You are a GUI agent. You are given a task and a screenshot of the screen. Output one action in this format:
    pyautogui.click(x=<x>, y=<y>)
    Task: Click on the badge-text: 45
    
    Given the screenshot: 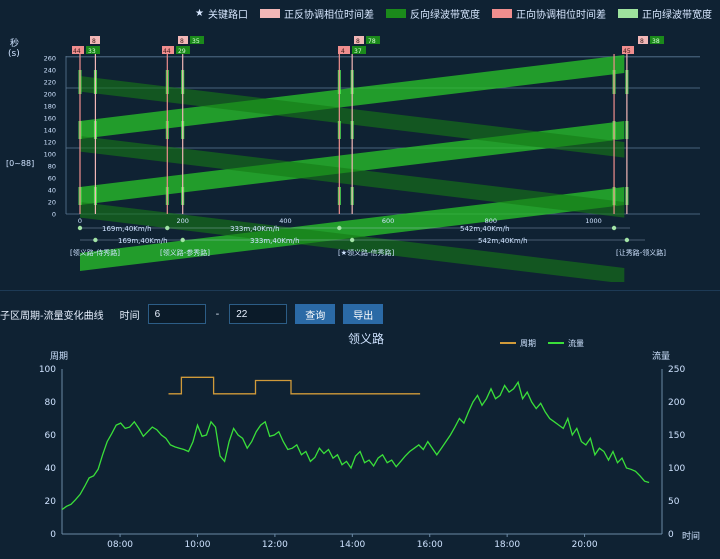 What is the action you would take?
    pyautogui.click(x=627, y=51)
    